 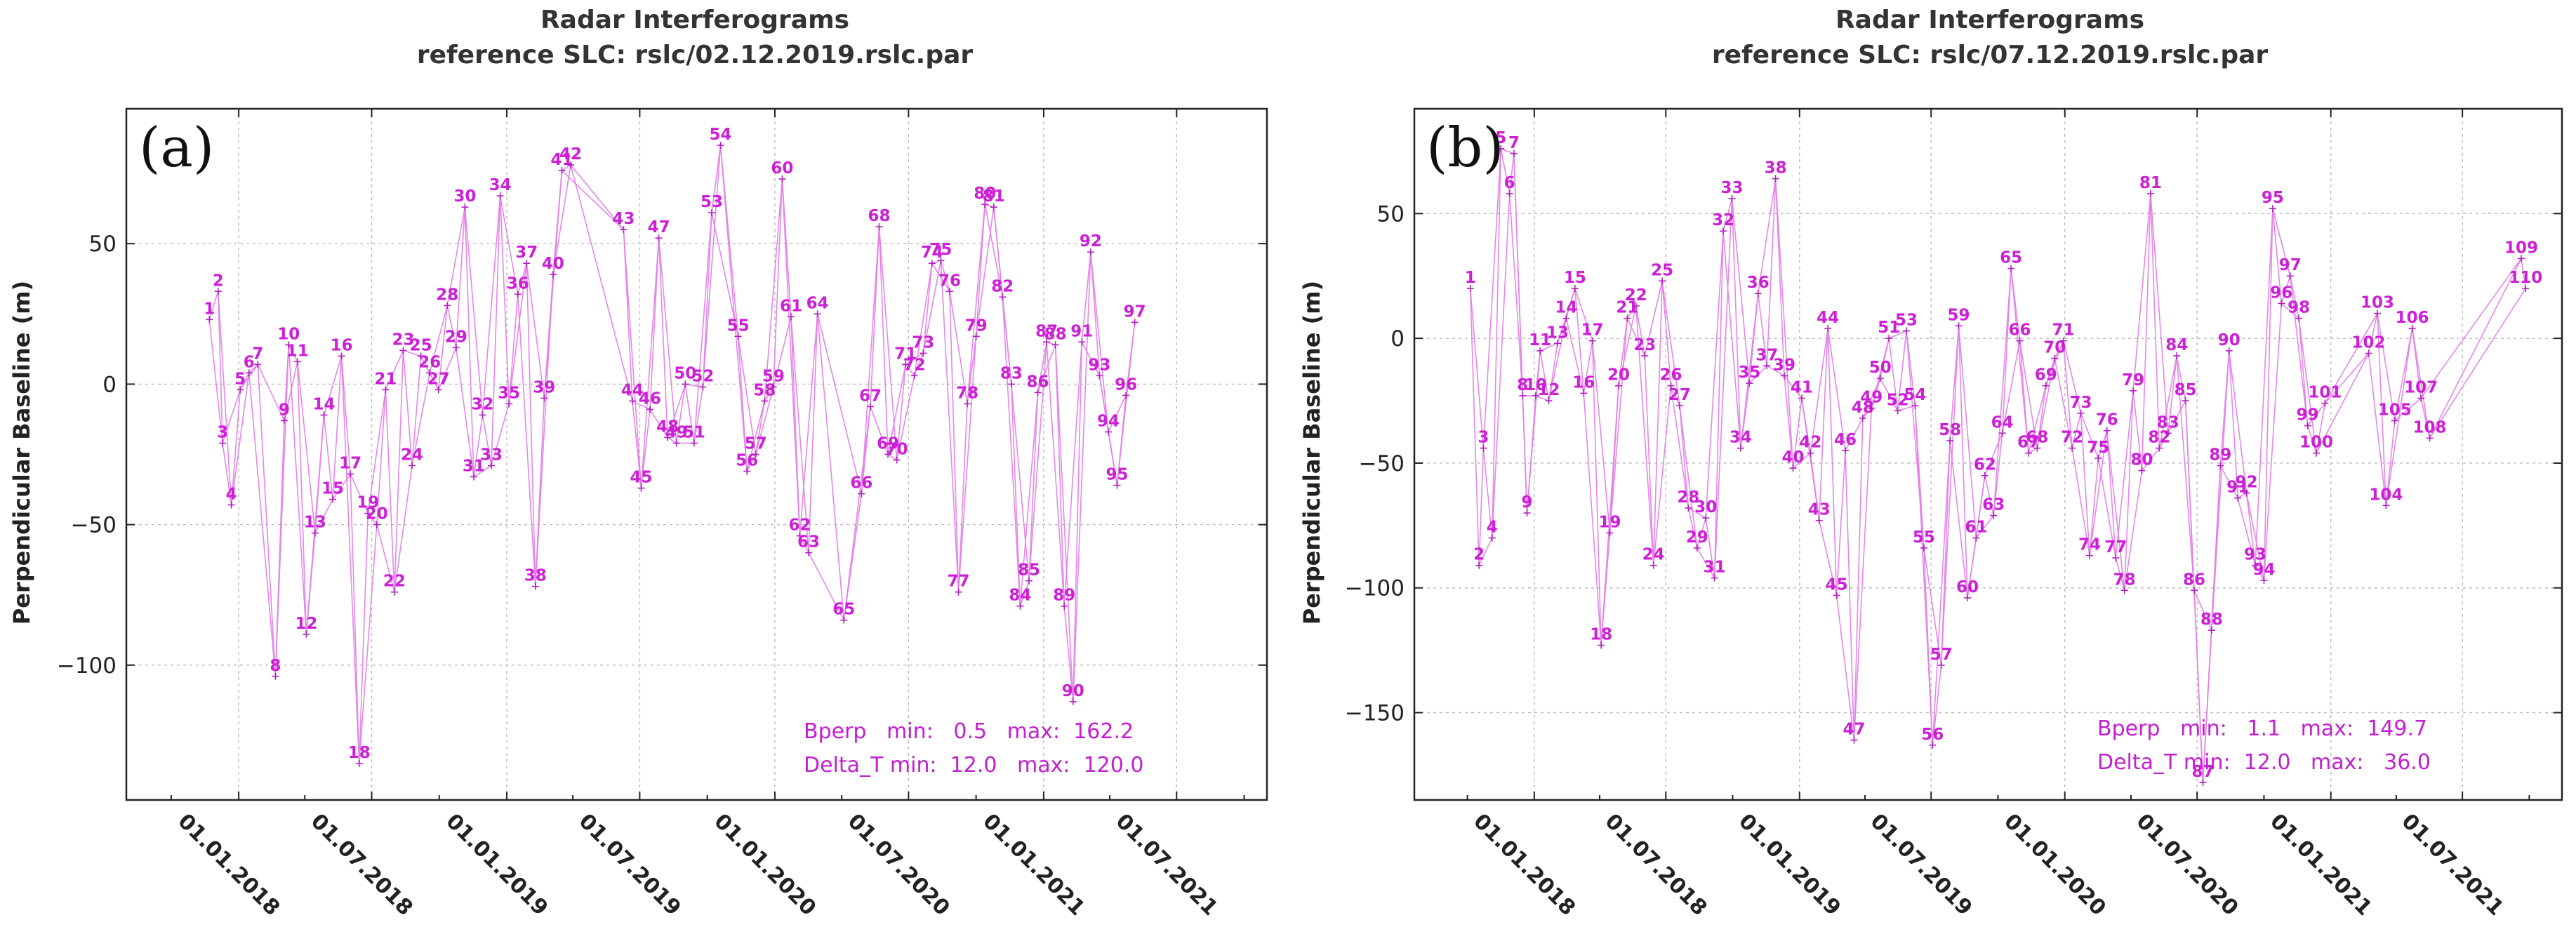 What do you see at coordinates (1688, 500) in the screenshot?
I see `p1-point-28: 28` at bounding box center [1688, 500].